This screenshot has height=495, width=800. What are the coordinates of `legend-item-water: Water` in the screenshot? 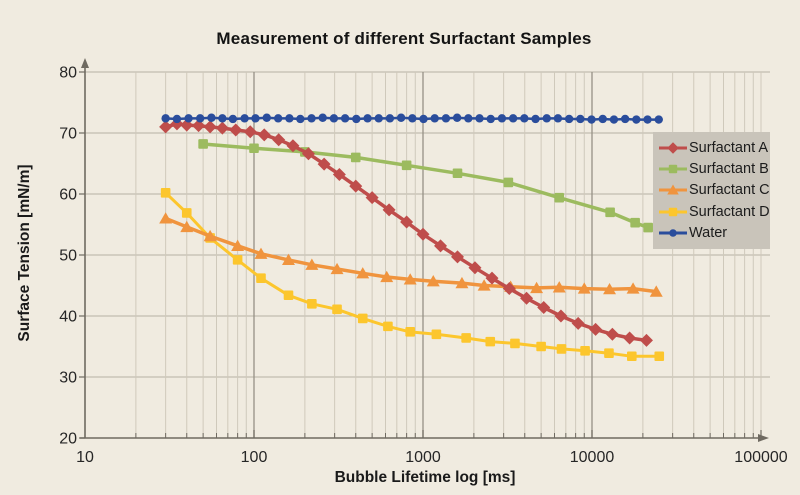 It's located at (713, 233).